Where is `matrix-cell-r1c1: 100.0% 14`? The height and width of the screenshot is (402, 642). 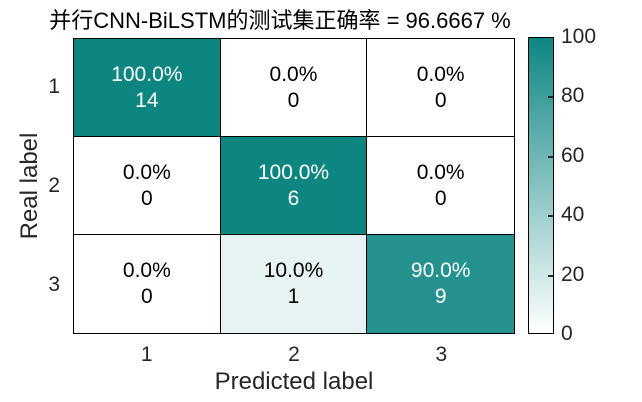
matrix-cell-r1c1: 100.0% 14 is located at coordinates (147, 88).